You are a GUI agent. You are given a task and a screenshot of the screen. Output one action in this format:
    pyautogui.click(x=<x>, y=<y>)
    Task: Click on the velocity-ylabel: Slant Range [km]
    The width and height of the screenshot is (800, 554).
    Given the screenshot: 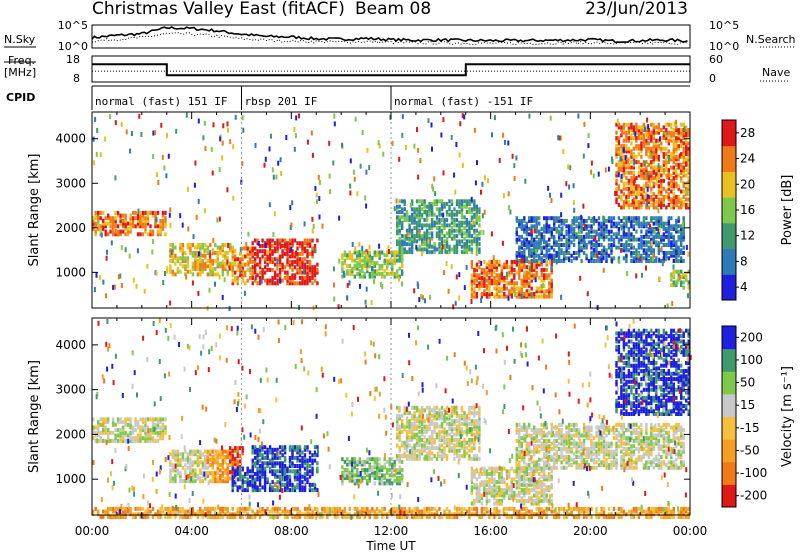 What is the action you would take?
    pyautogui.click(x=34, y=416)
    